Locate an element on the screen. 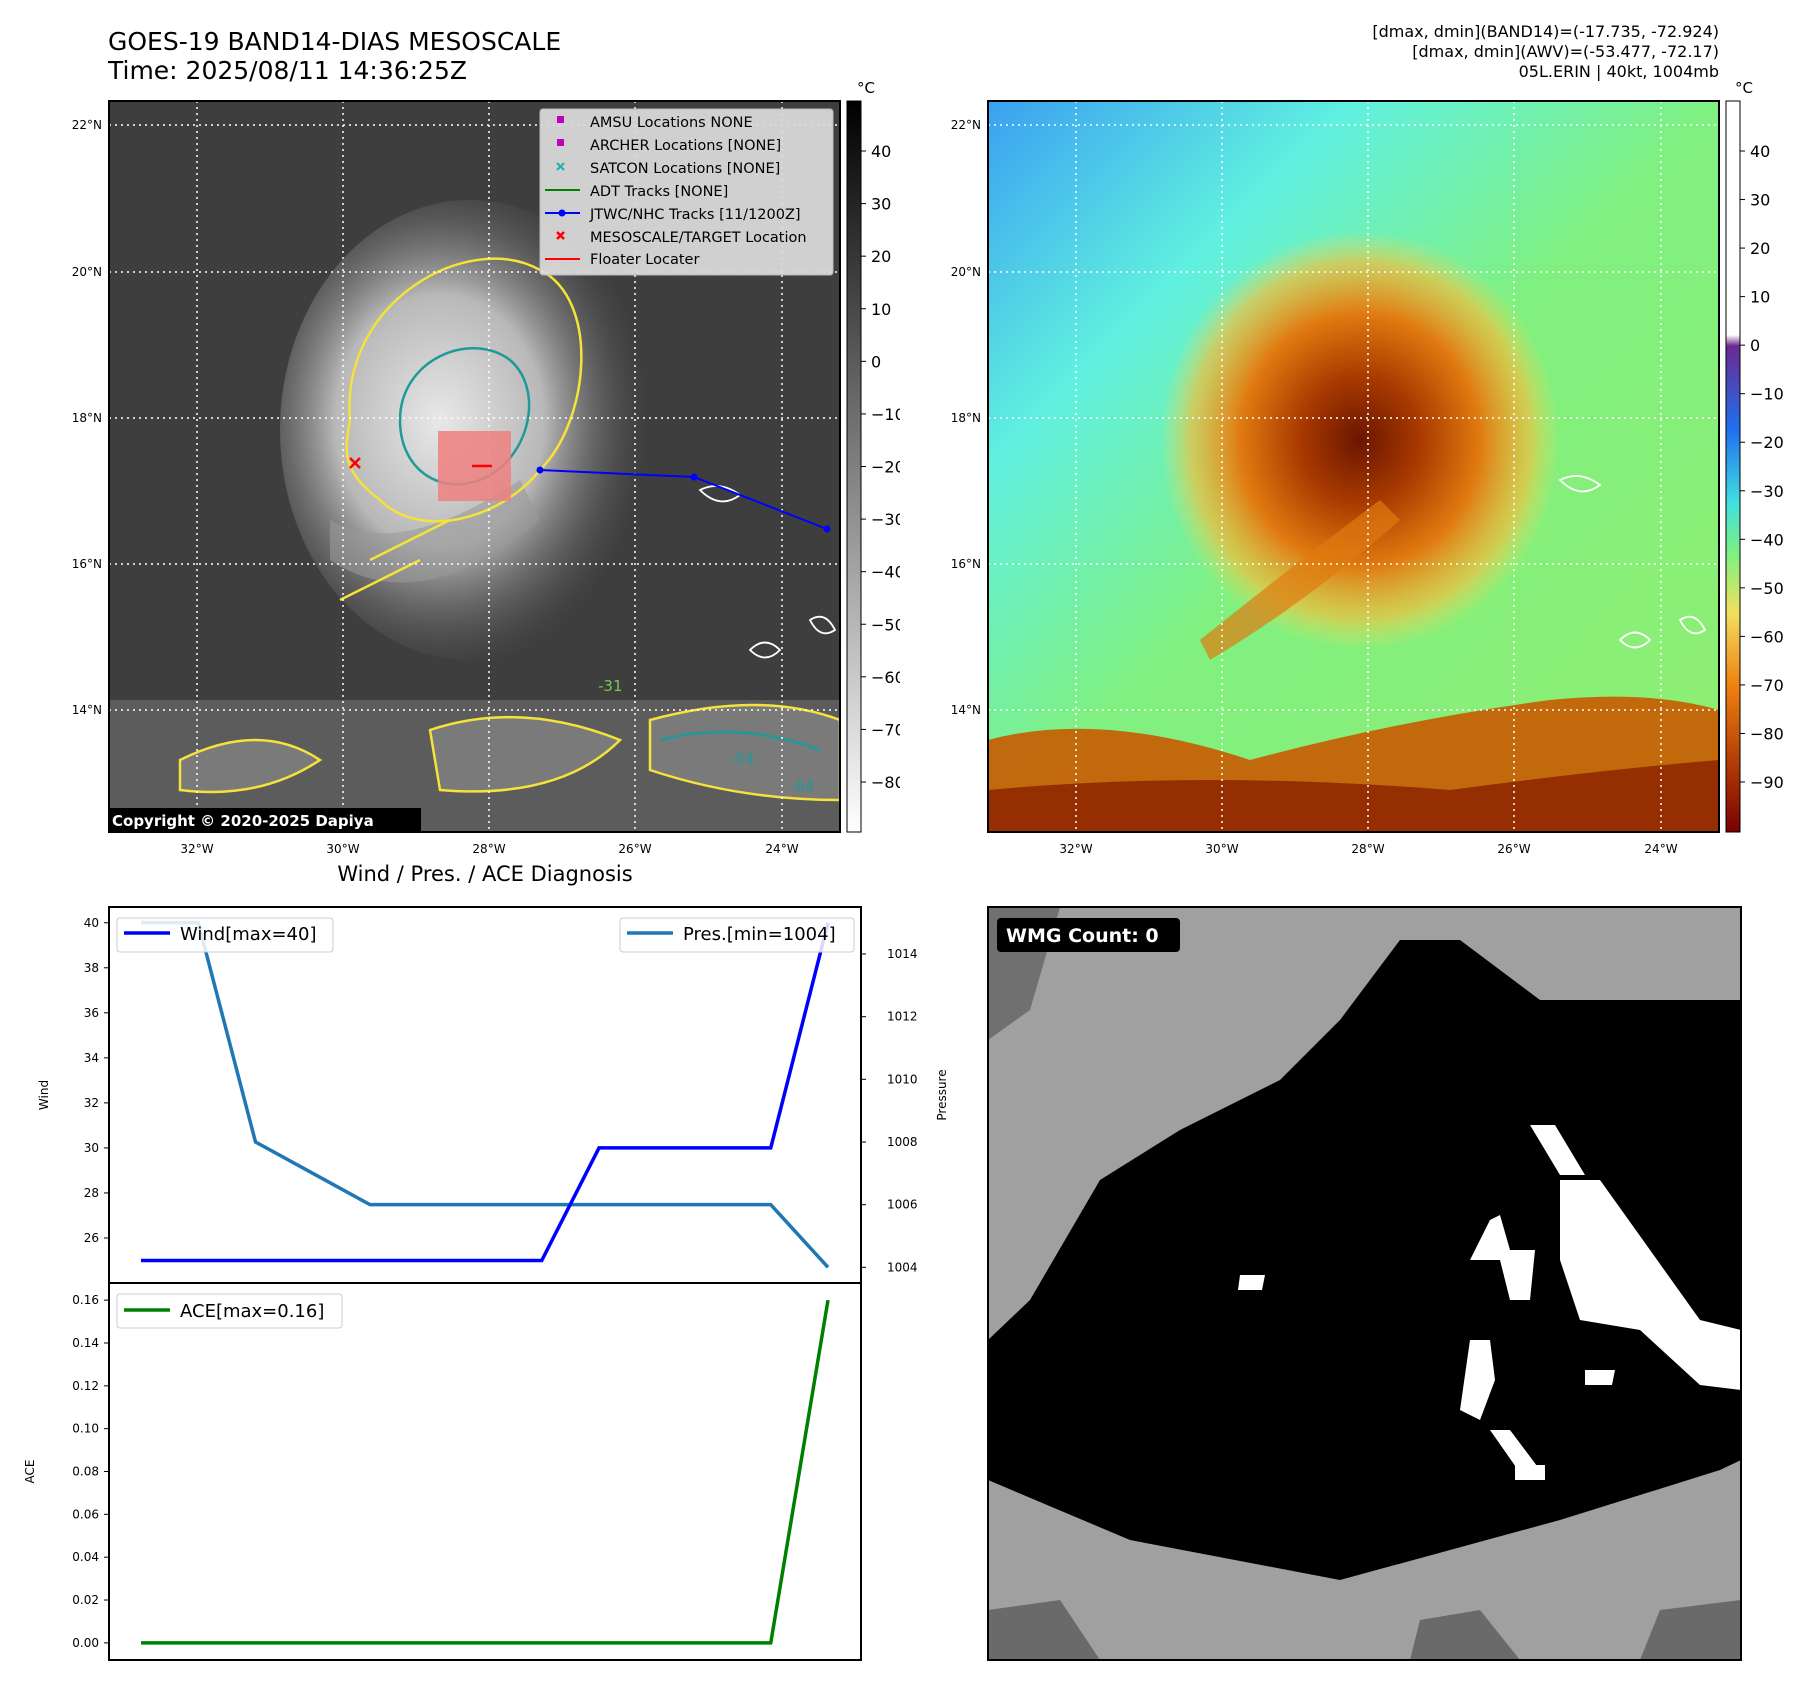 Image resolution: width=1801 pixels, height=1690 pixels. legend-archer-label: ARCHER Locations [NONE] is located at coordinates (685, 146).